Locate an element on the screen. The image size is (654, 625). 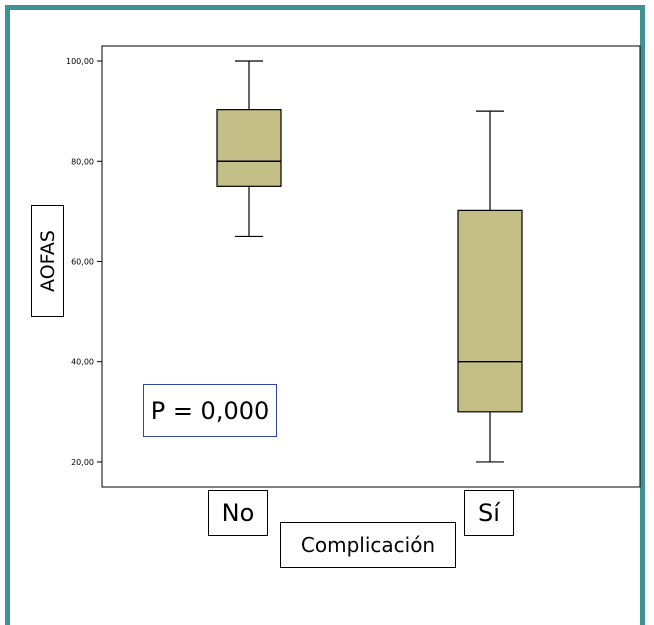
y-axis-label-text: AOFAS is located at coordinates (47, 261).